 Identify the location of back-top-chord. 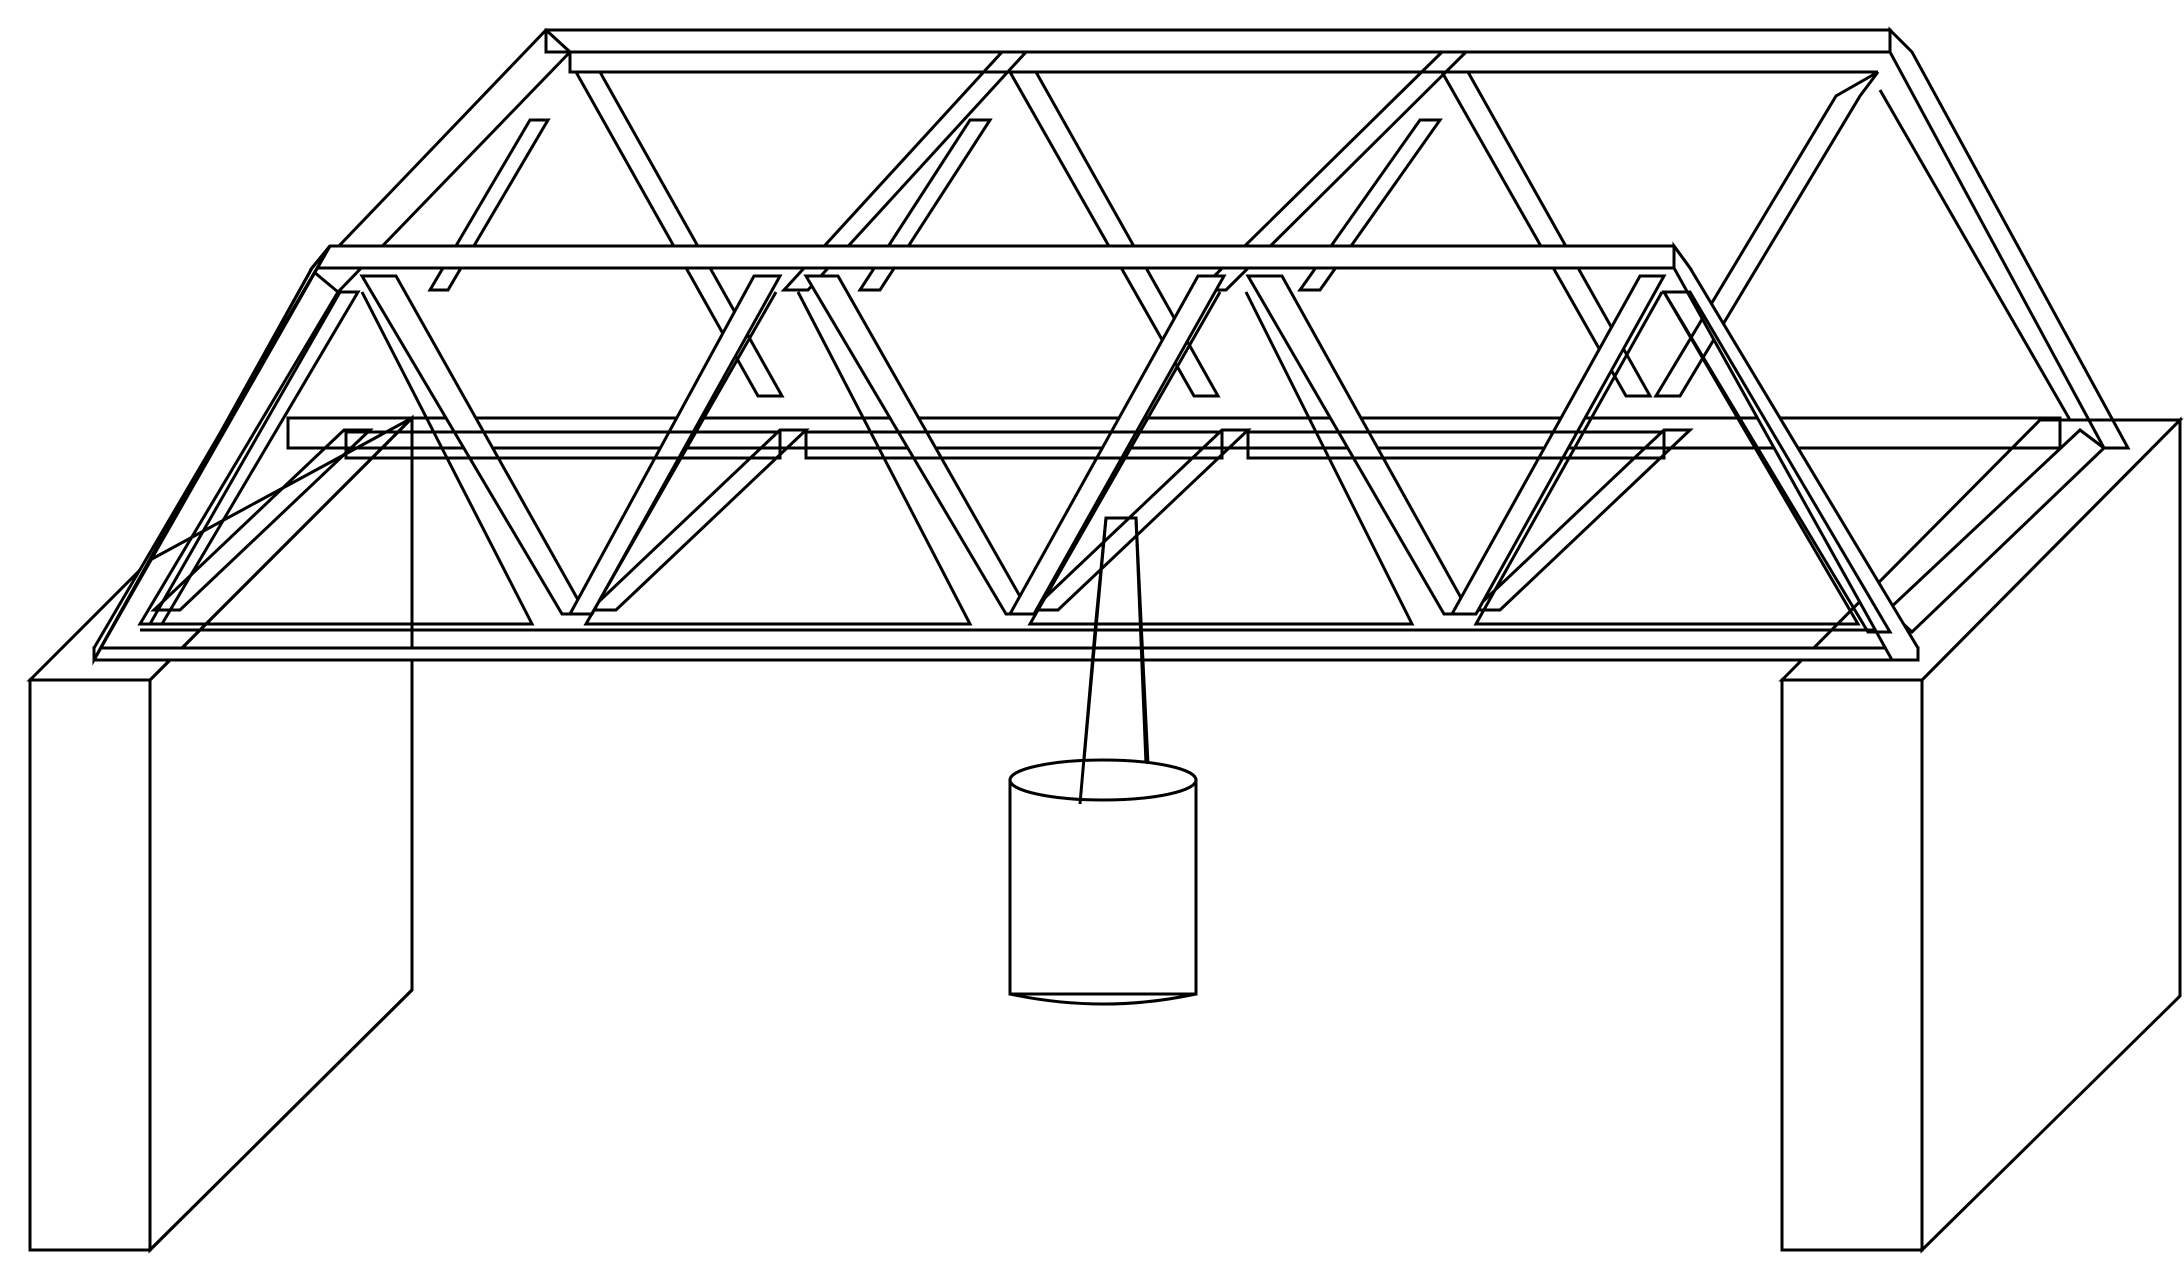
(1218, 41).